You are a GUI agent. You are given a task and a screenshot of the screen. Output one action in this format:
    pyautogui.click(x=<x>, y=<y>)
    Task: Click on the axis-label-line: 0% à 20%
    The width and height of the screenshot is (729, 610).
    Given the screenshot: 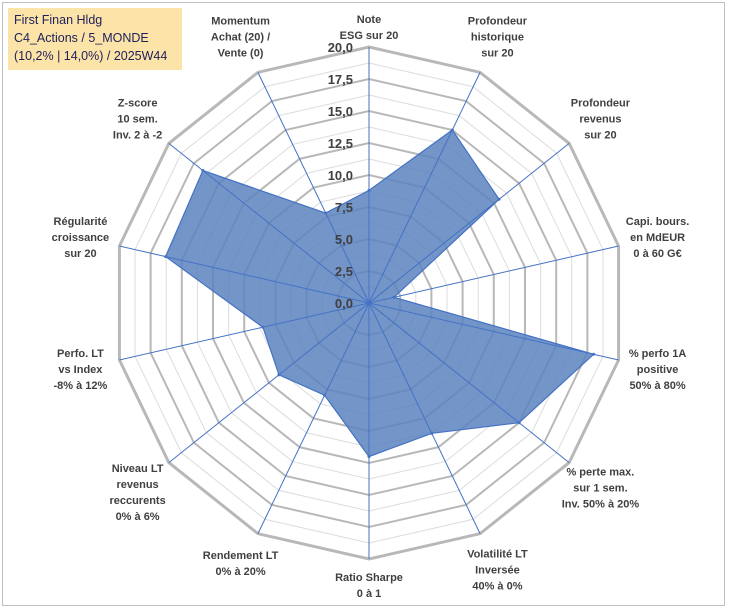 What is the action you would take?
    pyautogui.click(x=240, y=572)
    